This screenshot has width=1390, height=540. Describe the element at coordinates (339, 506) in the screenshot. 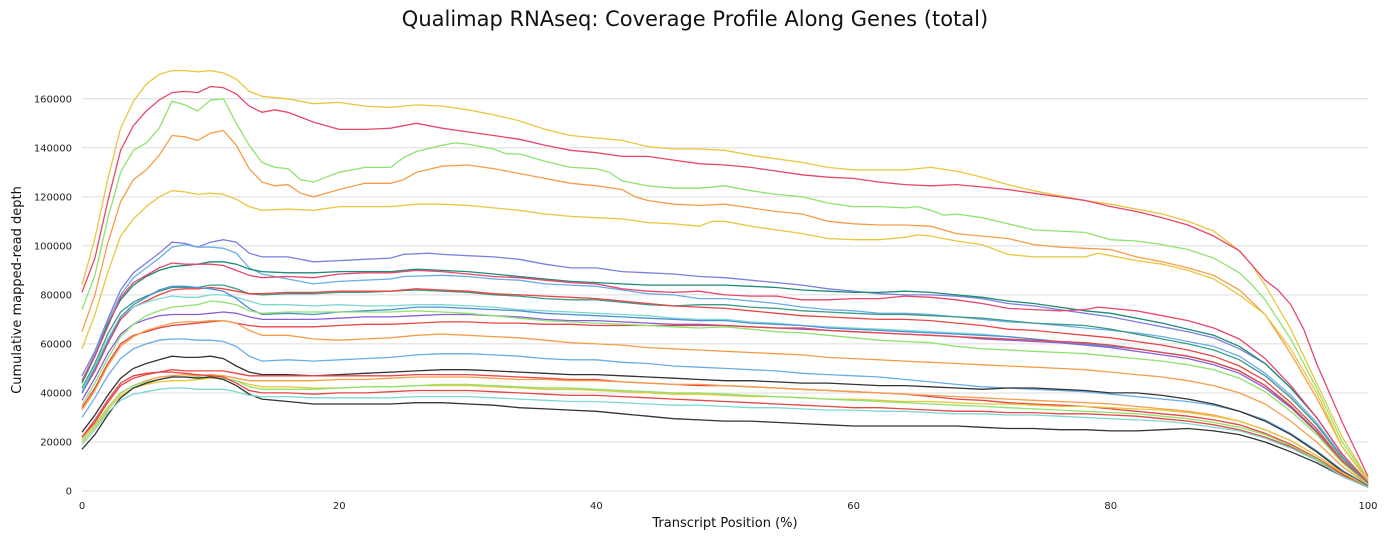

I see `x-tick-label: 20` at that location.